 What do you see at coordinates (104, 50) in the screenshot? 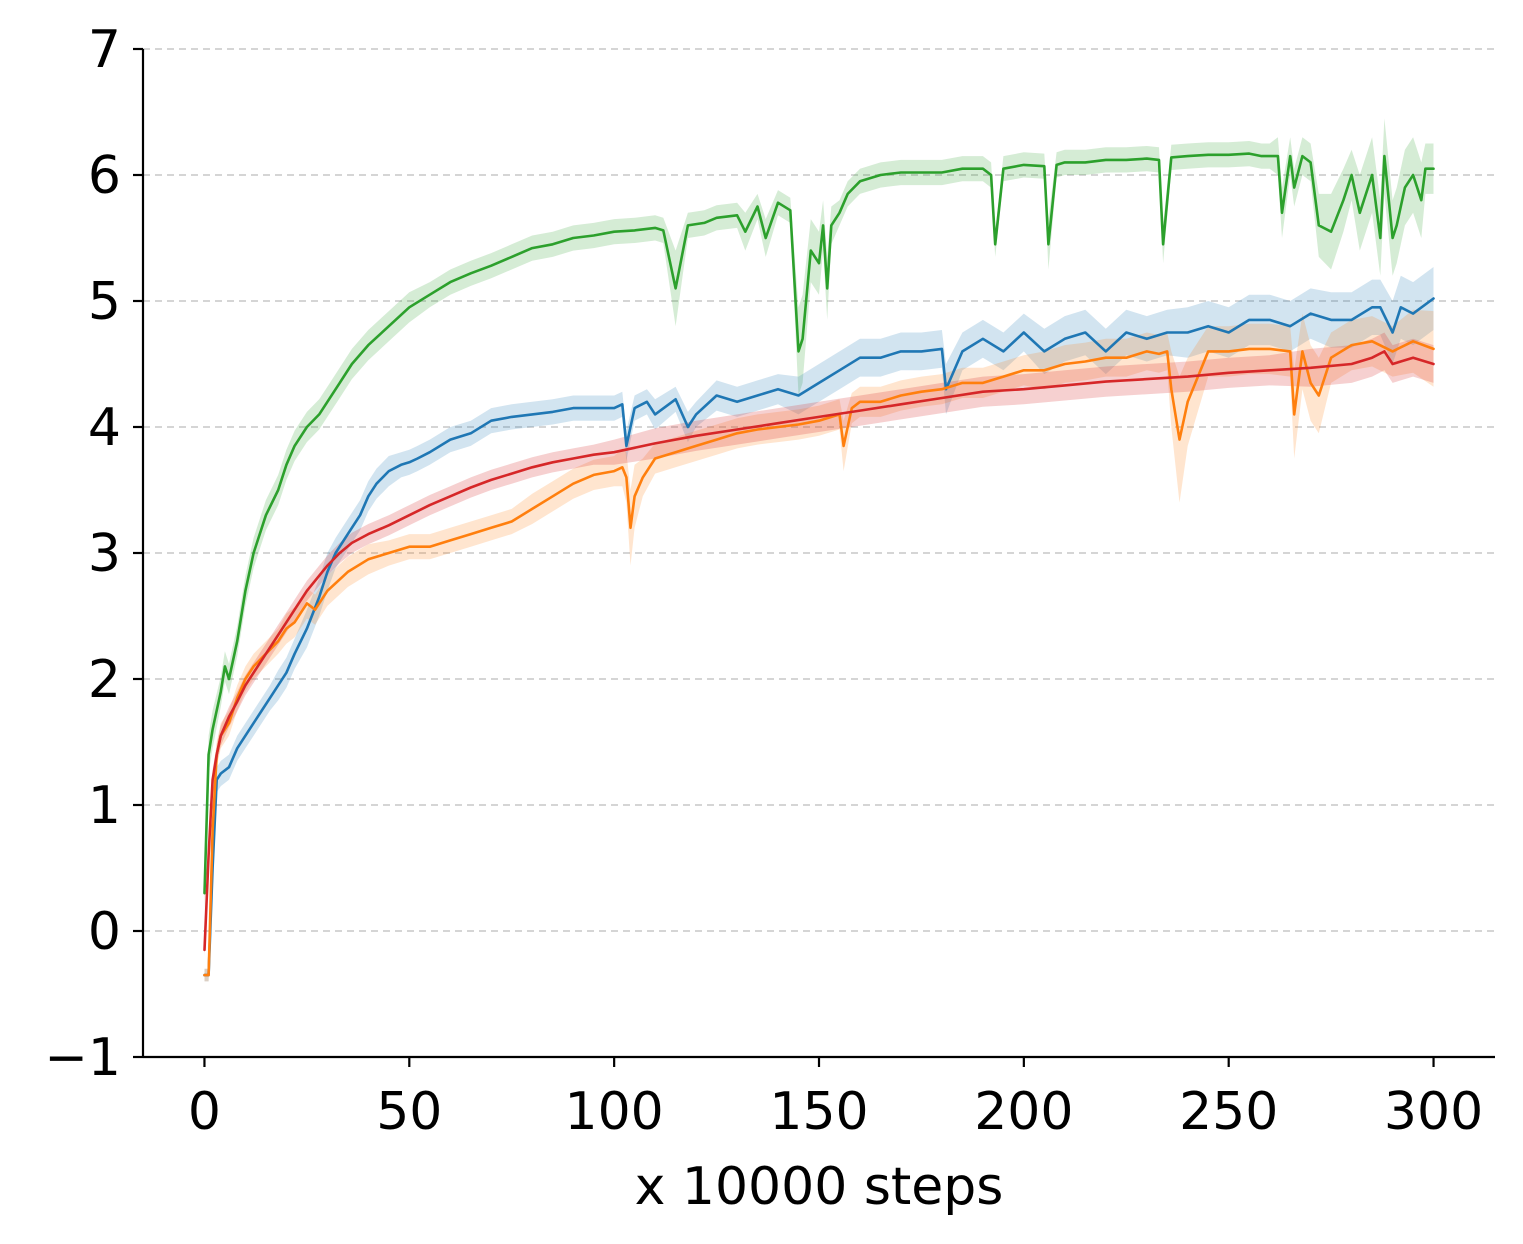
I see `y-tick-label: 7` at bounding box center [104, 50].